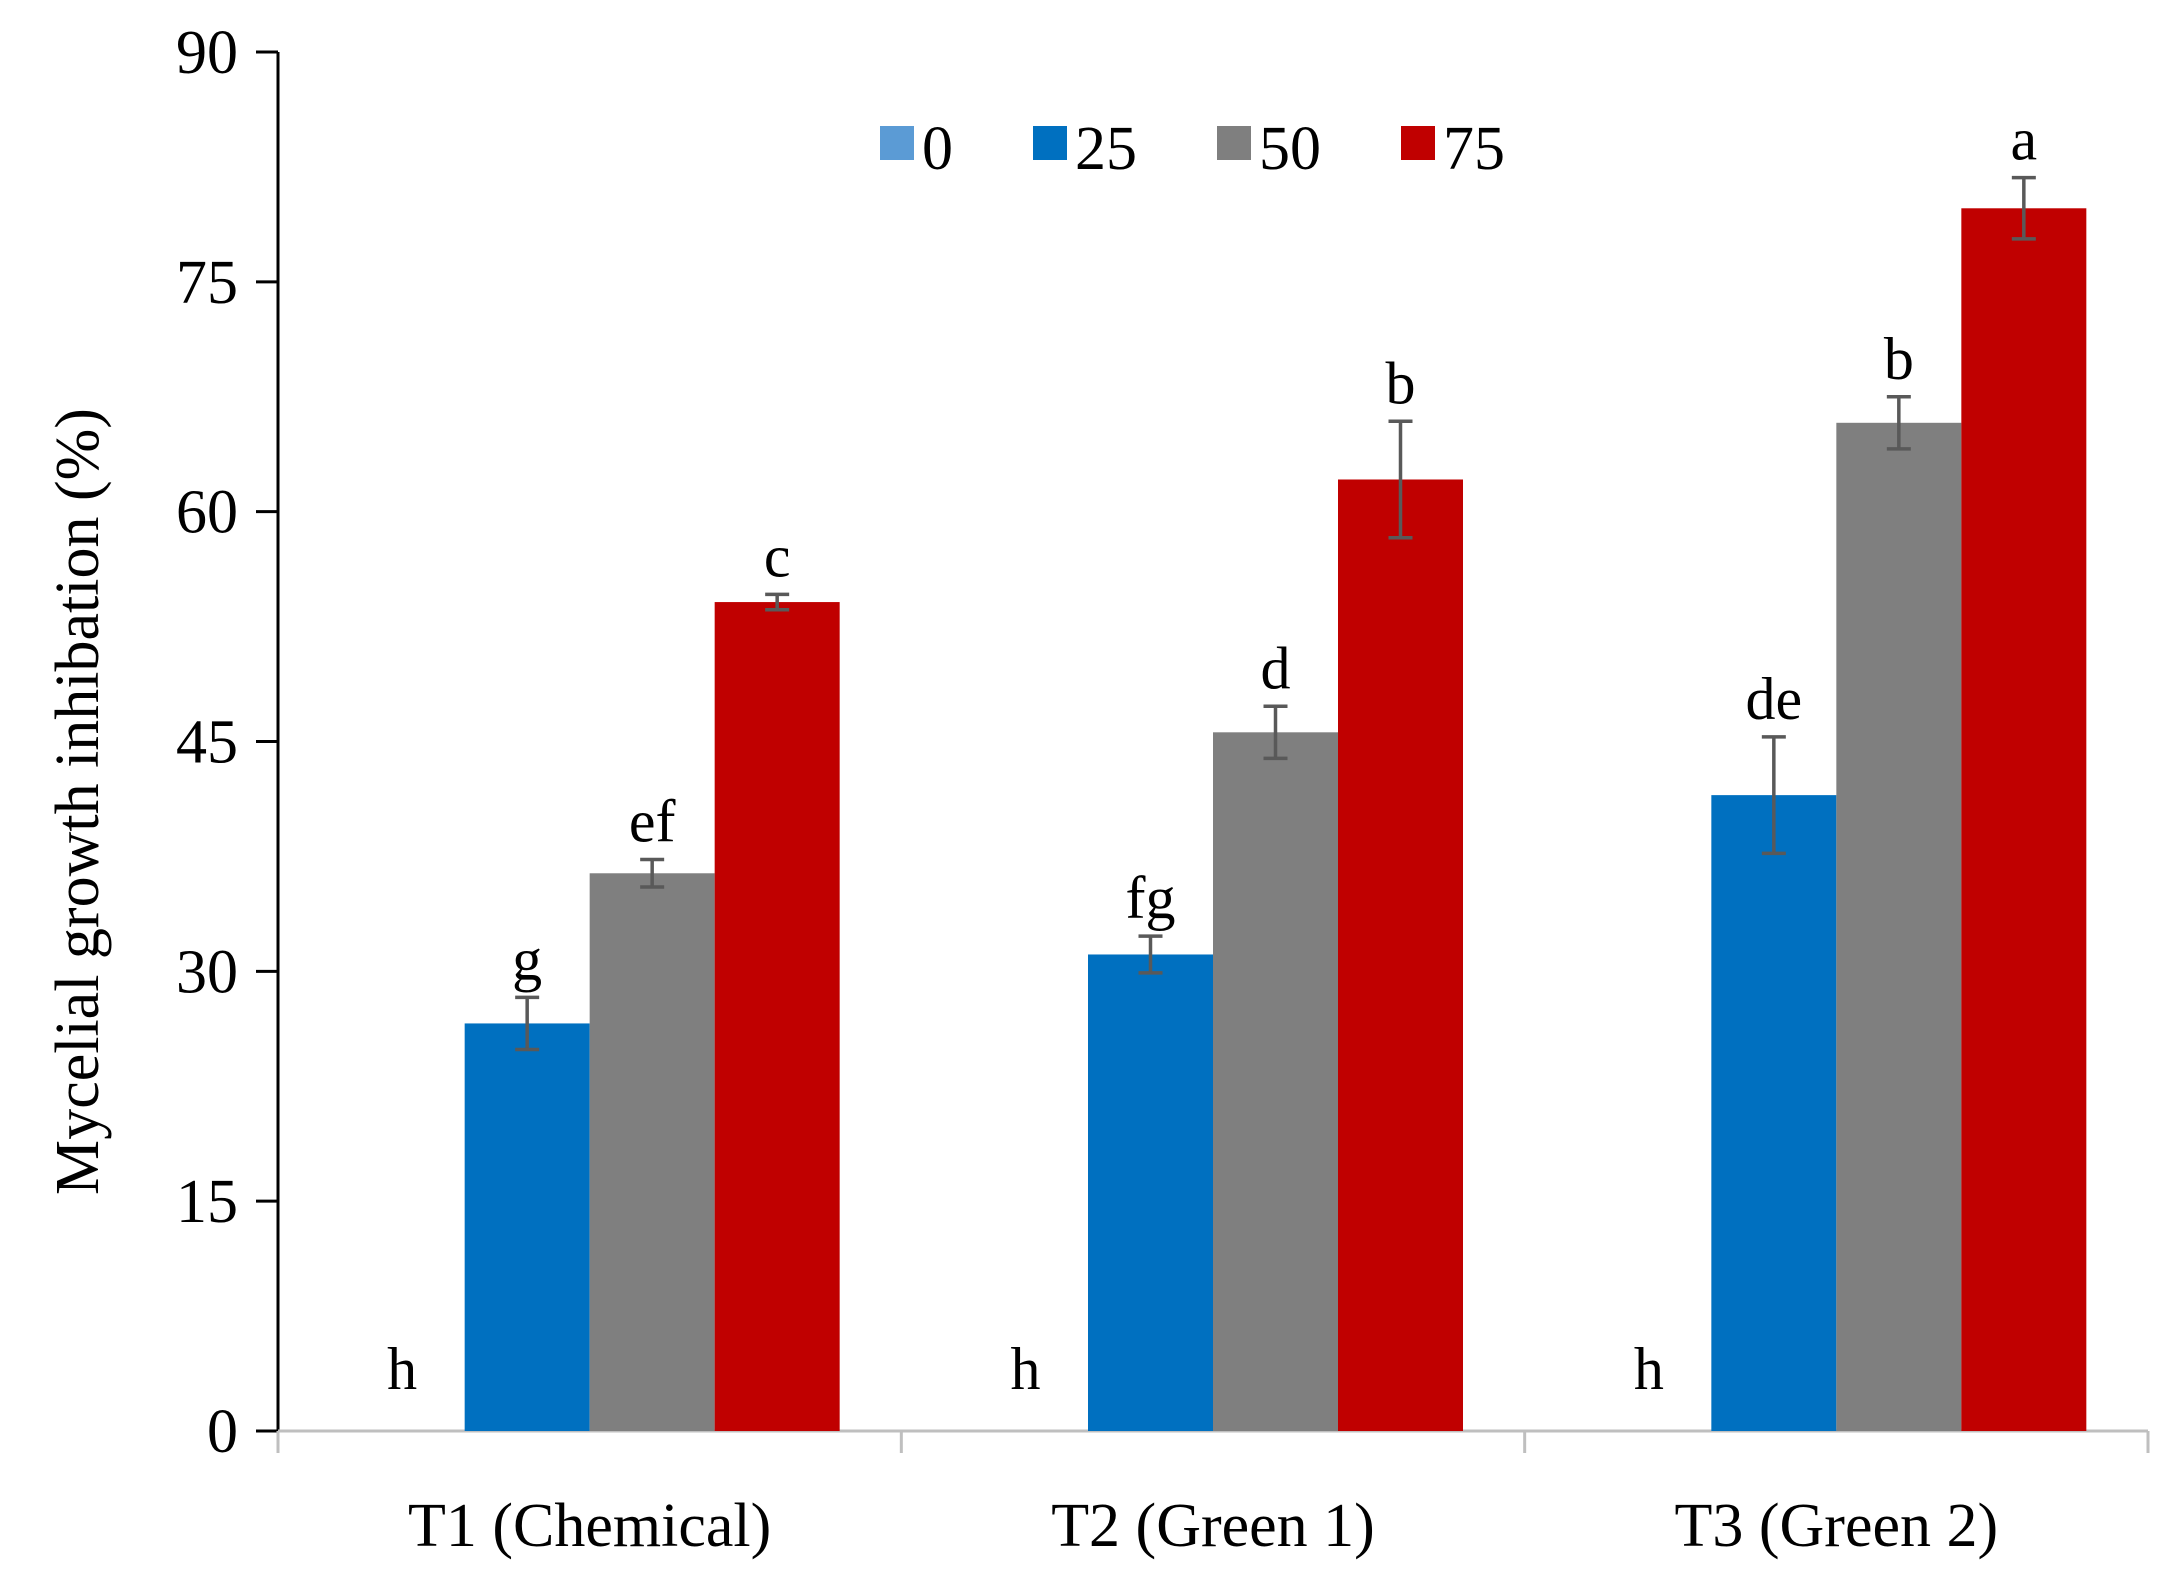  I want to click on legend-label: 75, so click(1474, 149).